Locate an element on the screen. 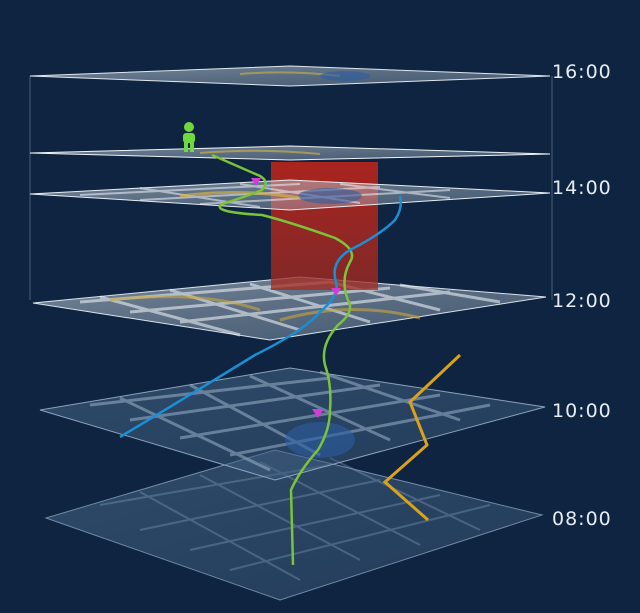 The width and height of the screenshot is (640, 613). time-label-1600: 16:00 is located at coordinates (582, 72).